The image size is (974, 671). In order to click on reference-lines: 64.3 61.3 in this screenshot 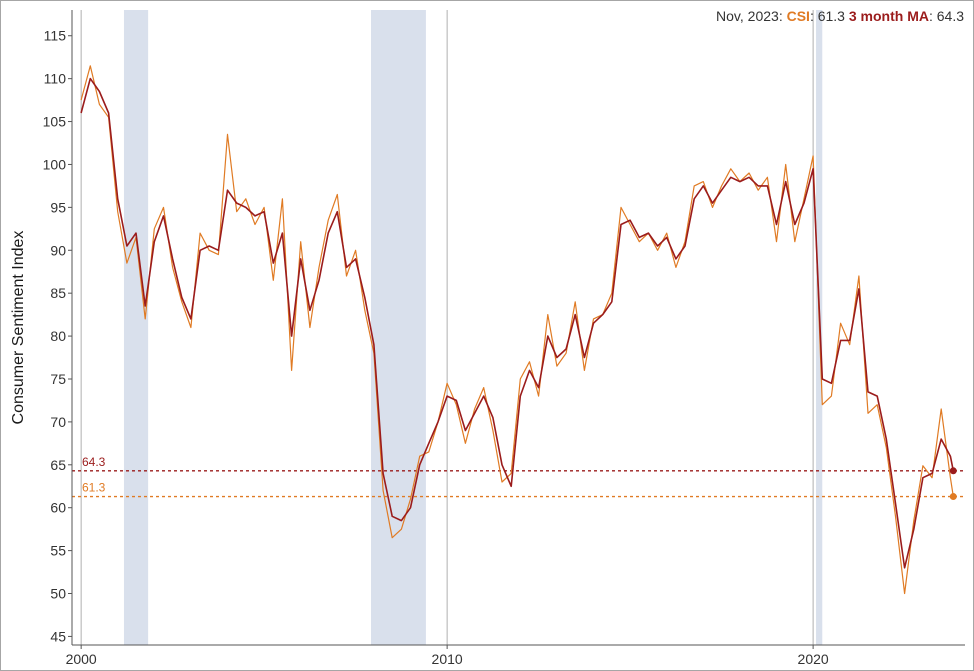, I will do `click(518, 476)`.